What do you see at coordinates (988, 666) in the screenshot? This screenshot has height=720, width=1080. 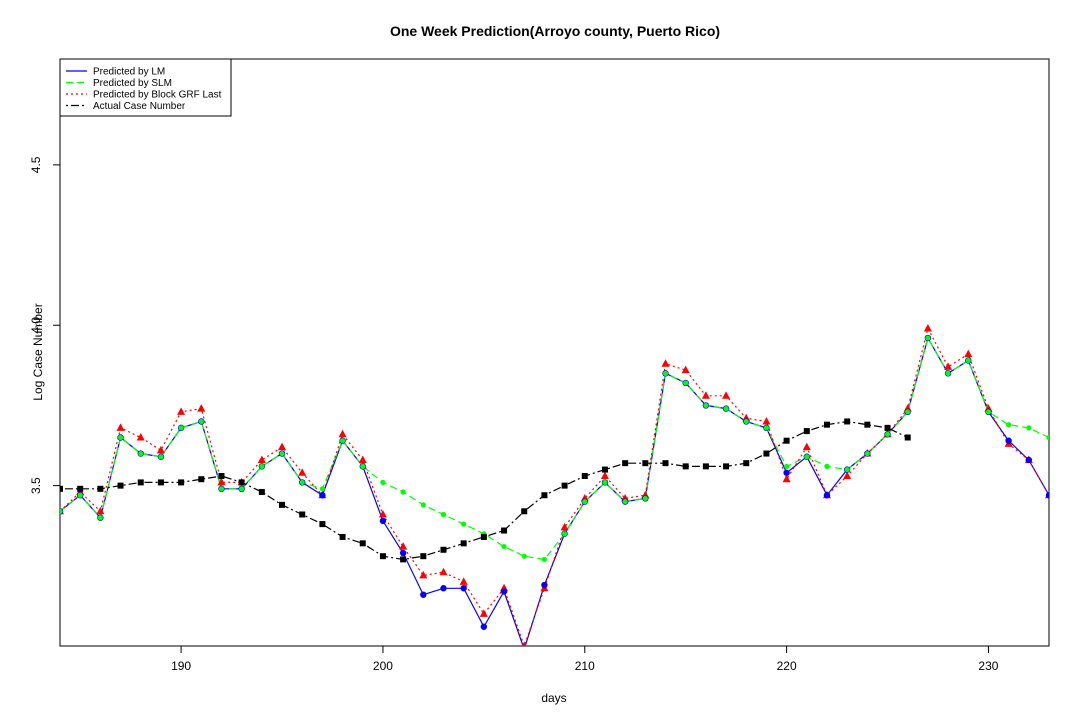 I see `x-tick-label: 230` at bounding box center [988, 666].